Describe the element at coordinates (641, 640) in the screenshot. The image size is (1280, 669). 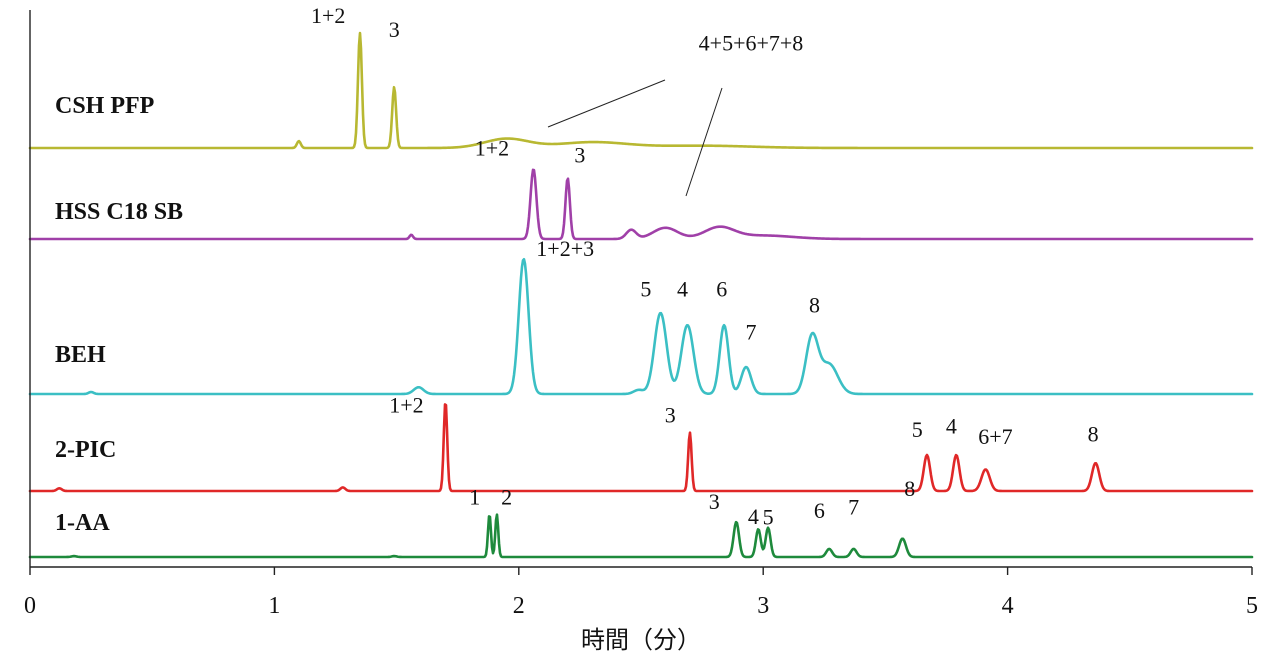
I see `x-axis-title: 時間（分）` at that location.